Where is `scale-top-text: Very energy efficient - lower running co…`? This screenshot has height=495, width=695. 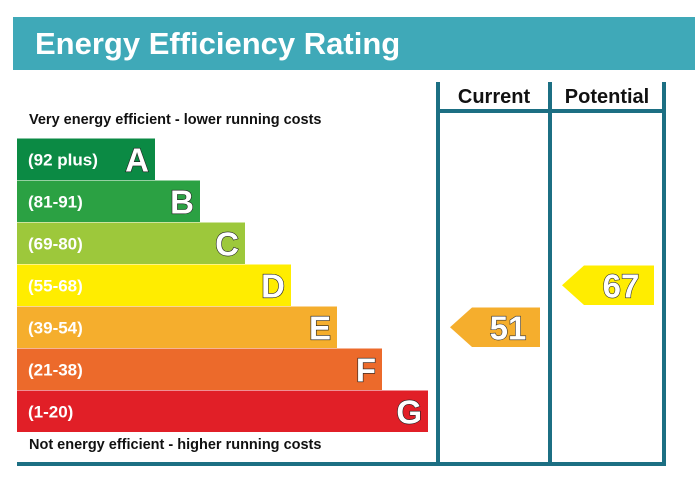 scale-top-text: Very energy efficient - lower running co… is located at coordinates (175, 120).